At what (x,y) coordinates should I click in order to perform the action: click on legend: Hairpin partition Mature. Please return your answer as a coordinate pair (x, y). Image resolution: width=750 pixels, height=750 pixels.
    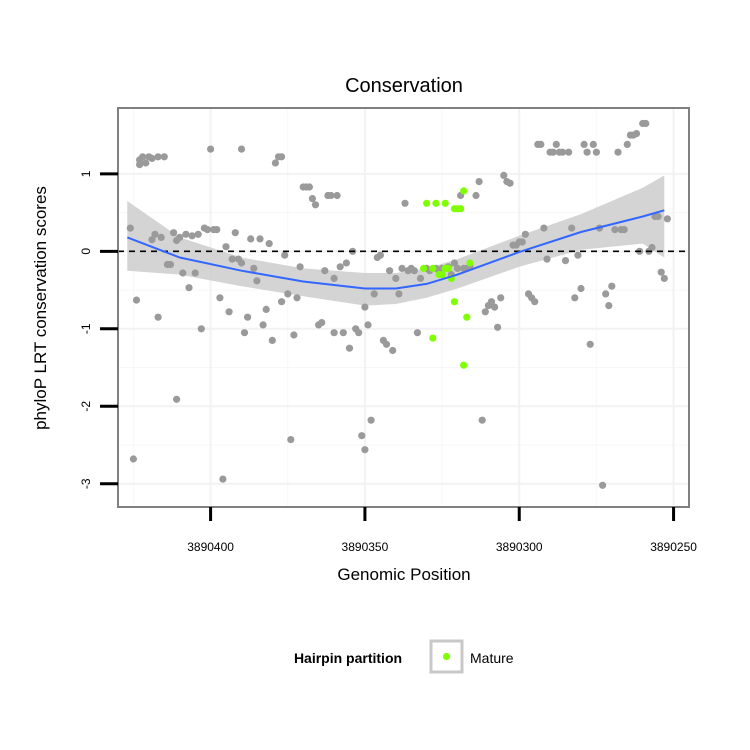
    Looking at the image, I should click on (404, 656).